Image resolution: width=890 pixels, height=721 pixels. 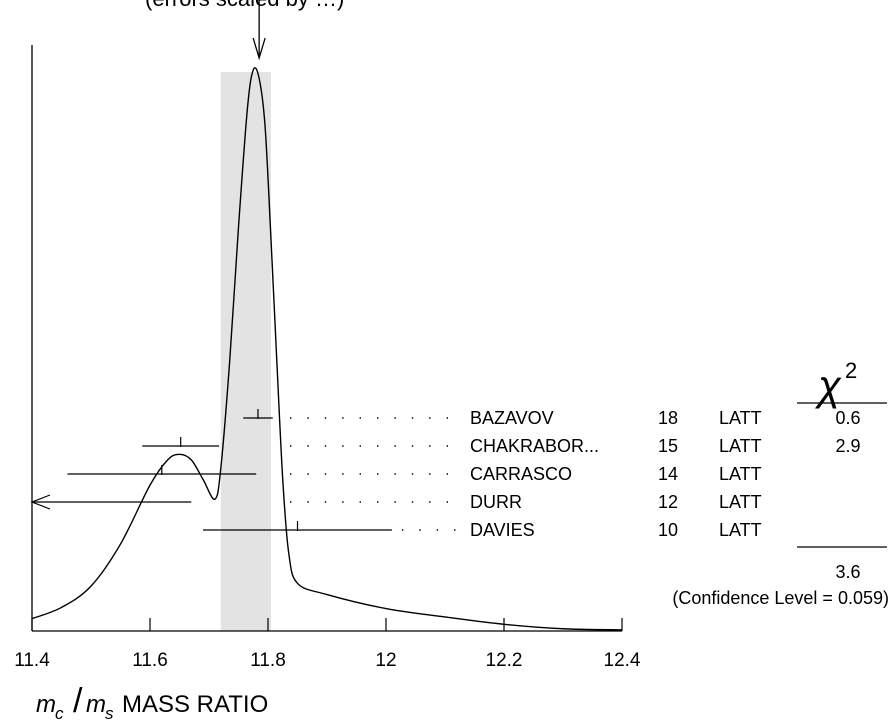 I want to click on x-tick-label: 11.8, so click(x=268, y=660).